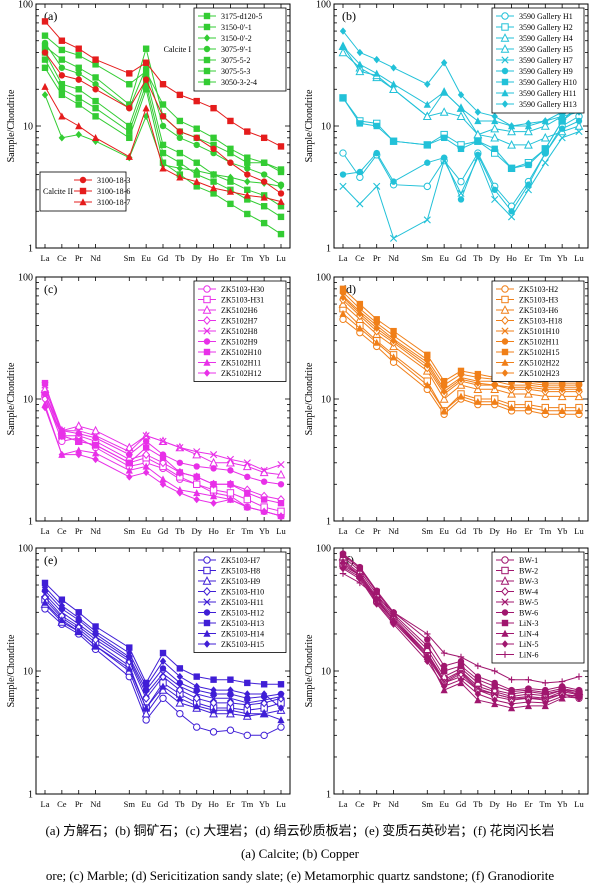 The image size is (600, 891). Describe the element at coordinates (240, 581) in the screenshot. I see `legend-entry: ZK5103-H9` at that location.